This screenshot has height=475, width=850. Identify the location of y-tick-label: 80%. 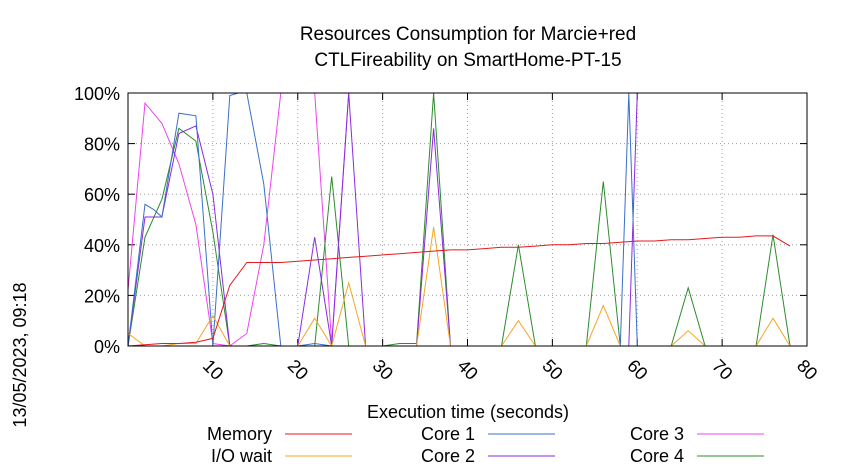
(102, 145).